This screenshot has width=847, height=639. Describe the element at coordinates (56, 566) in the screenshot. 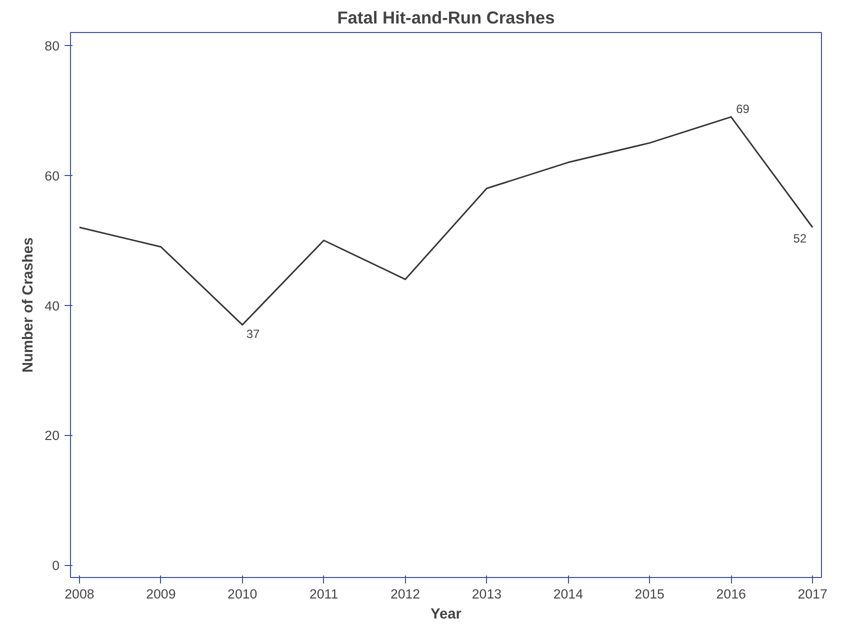

I see `y-tick-label: 0` at that location.